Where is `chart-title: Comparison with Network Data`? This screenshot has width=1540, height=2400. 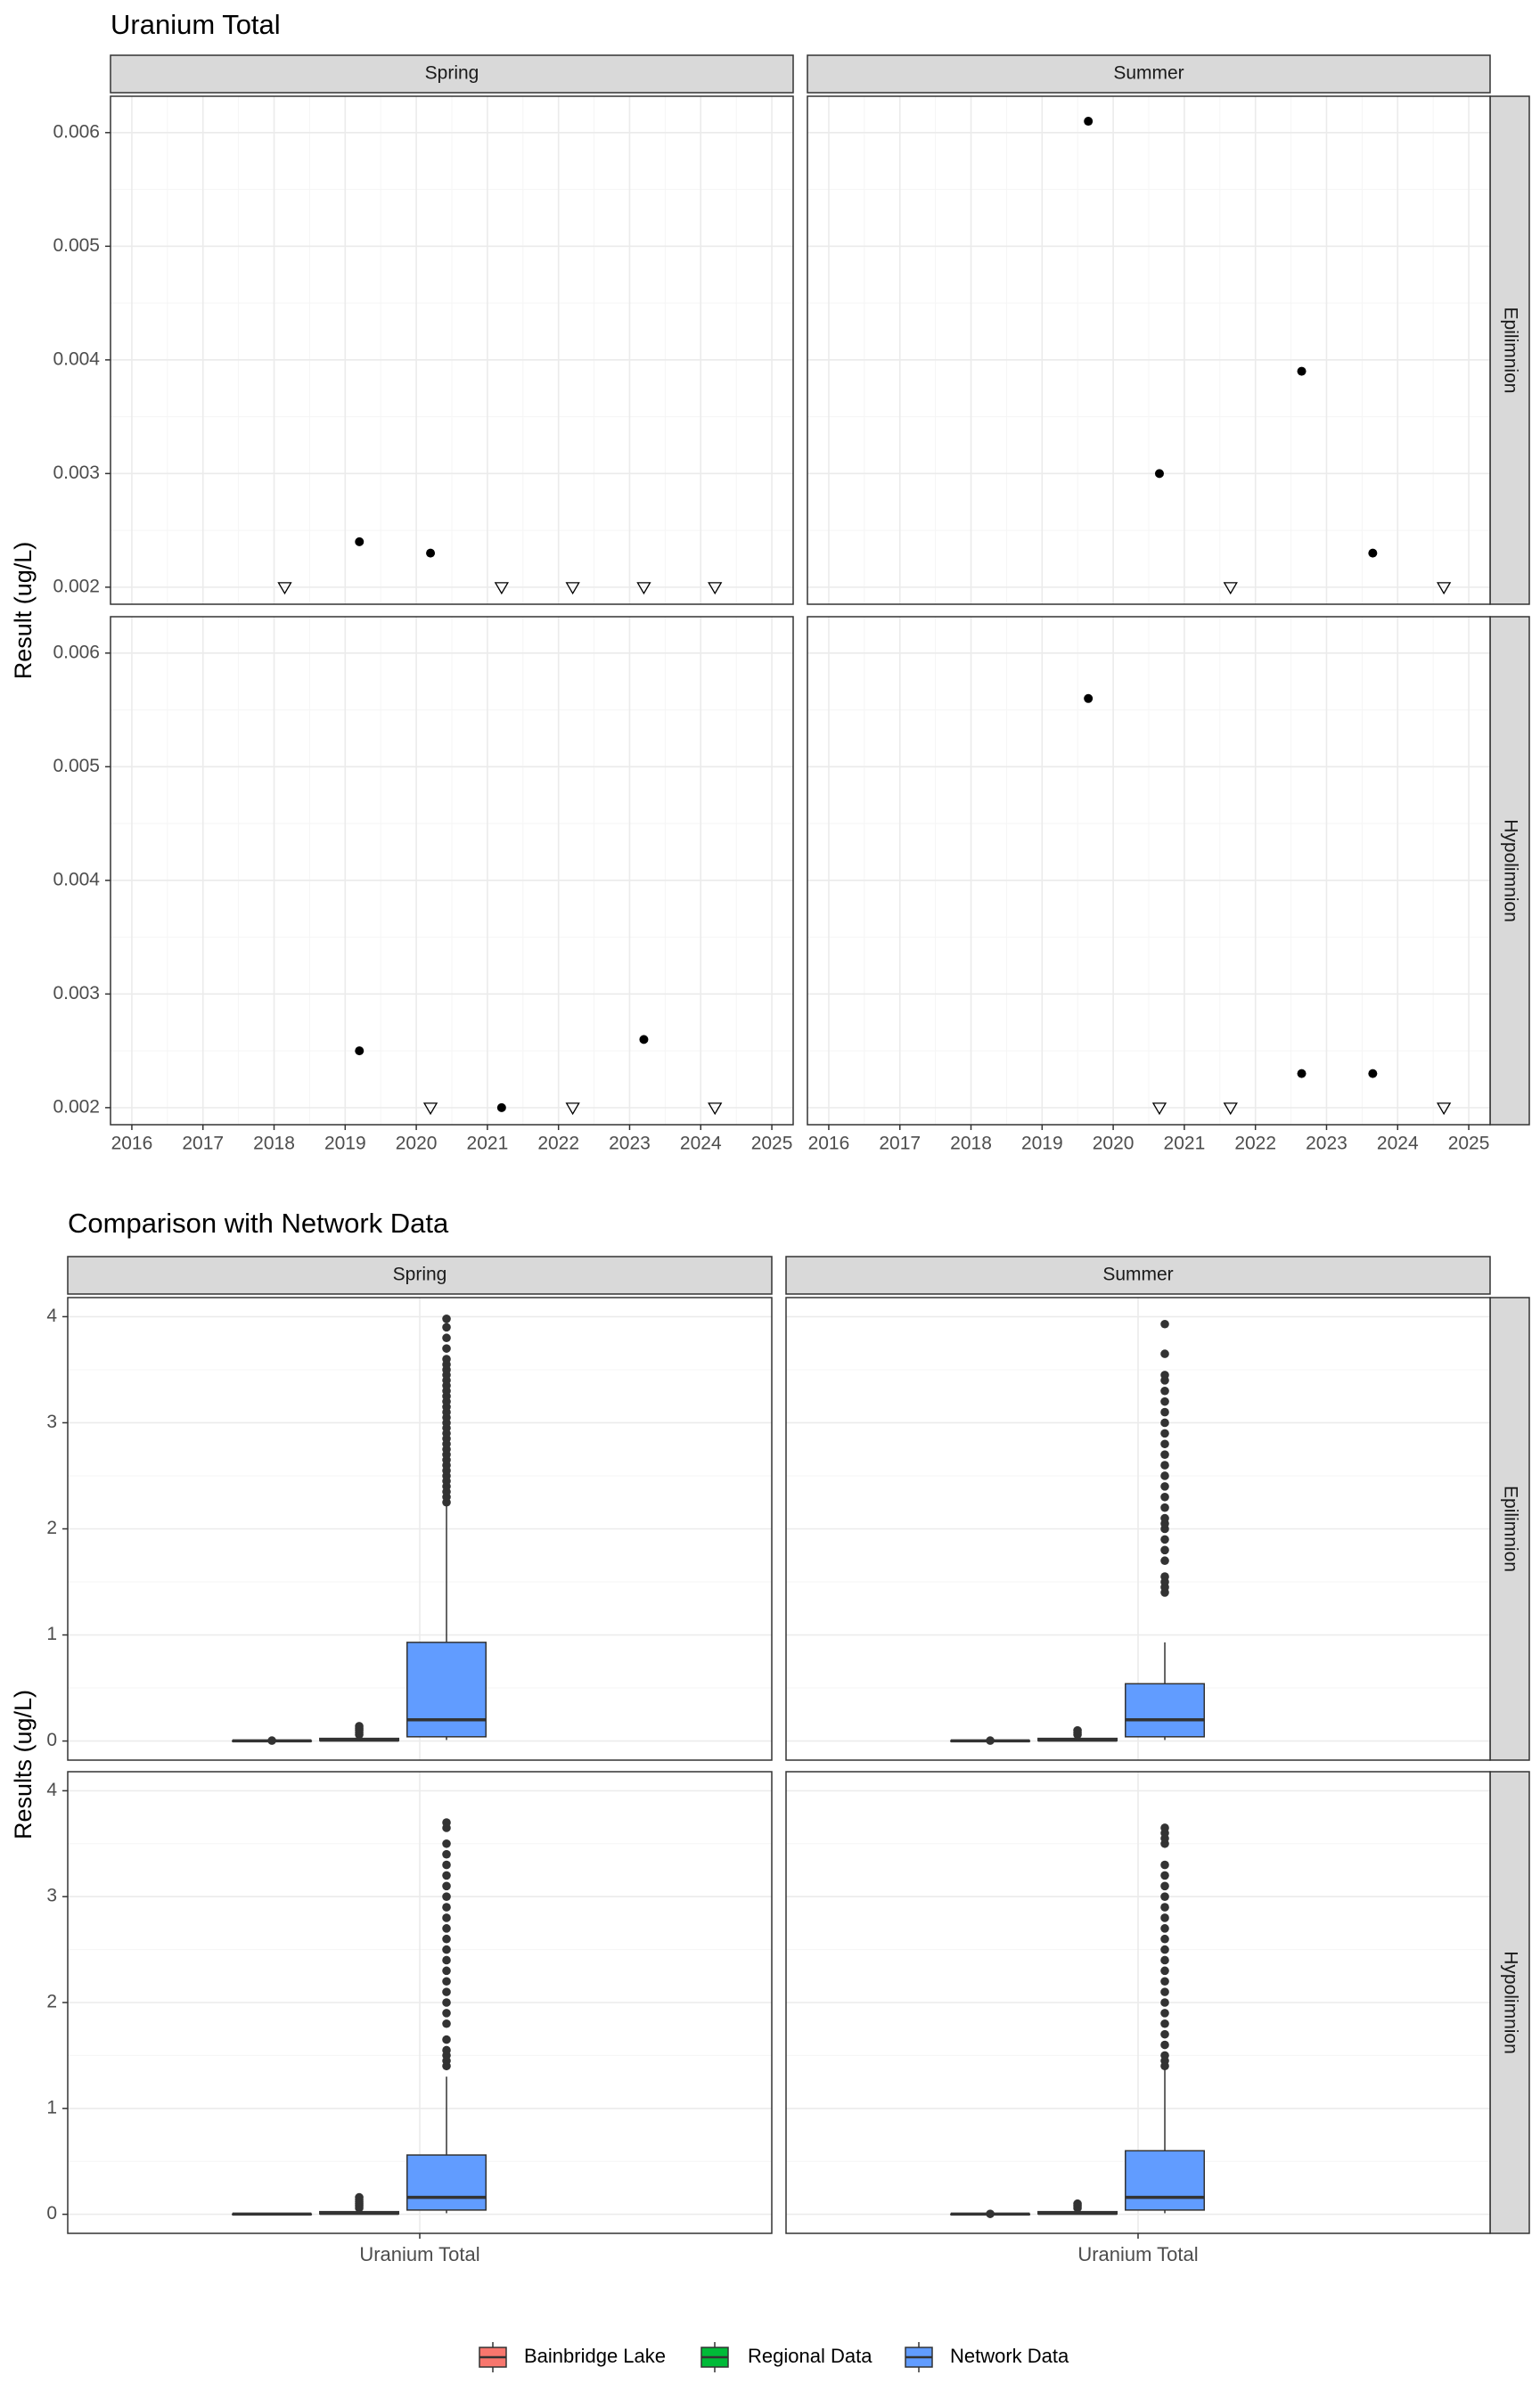
chart-title: Comparison with Network Data is located at coordinates (258, 1223).